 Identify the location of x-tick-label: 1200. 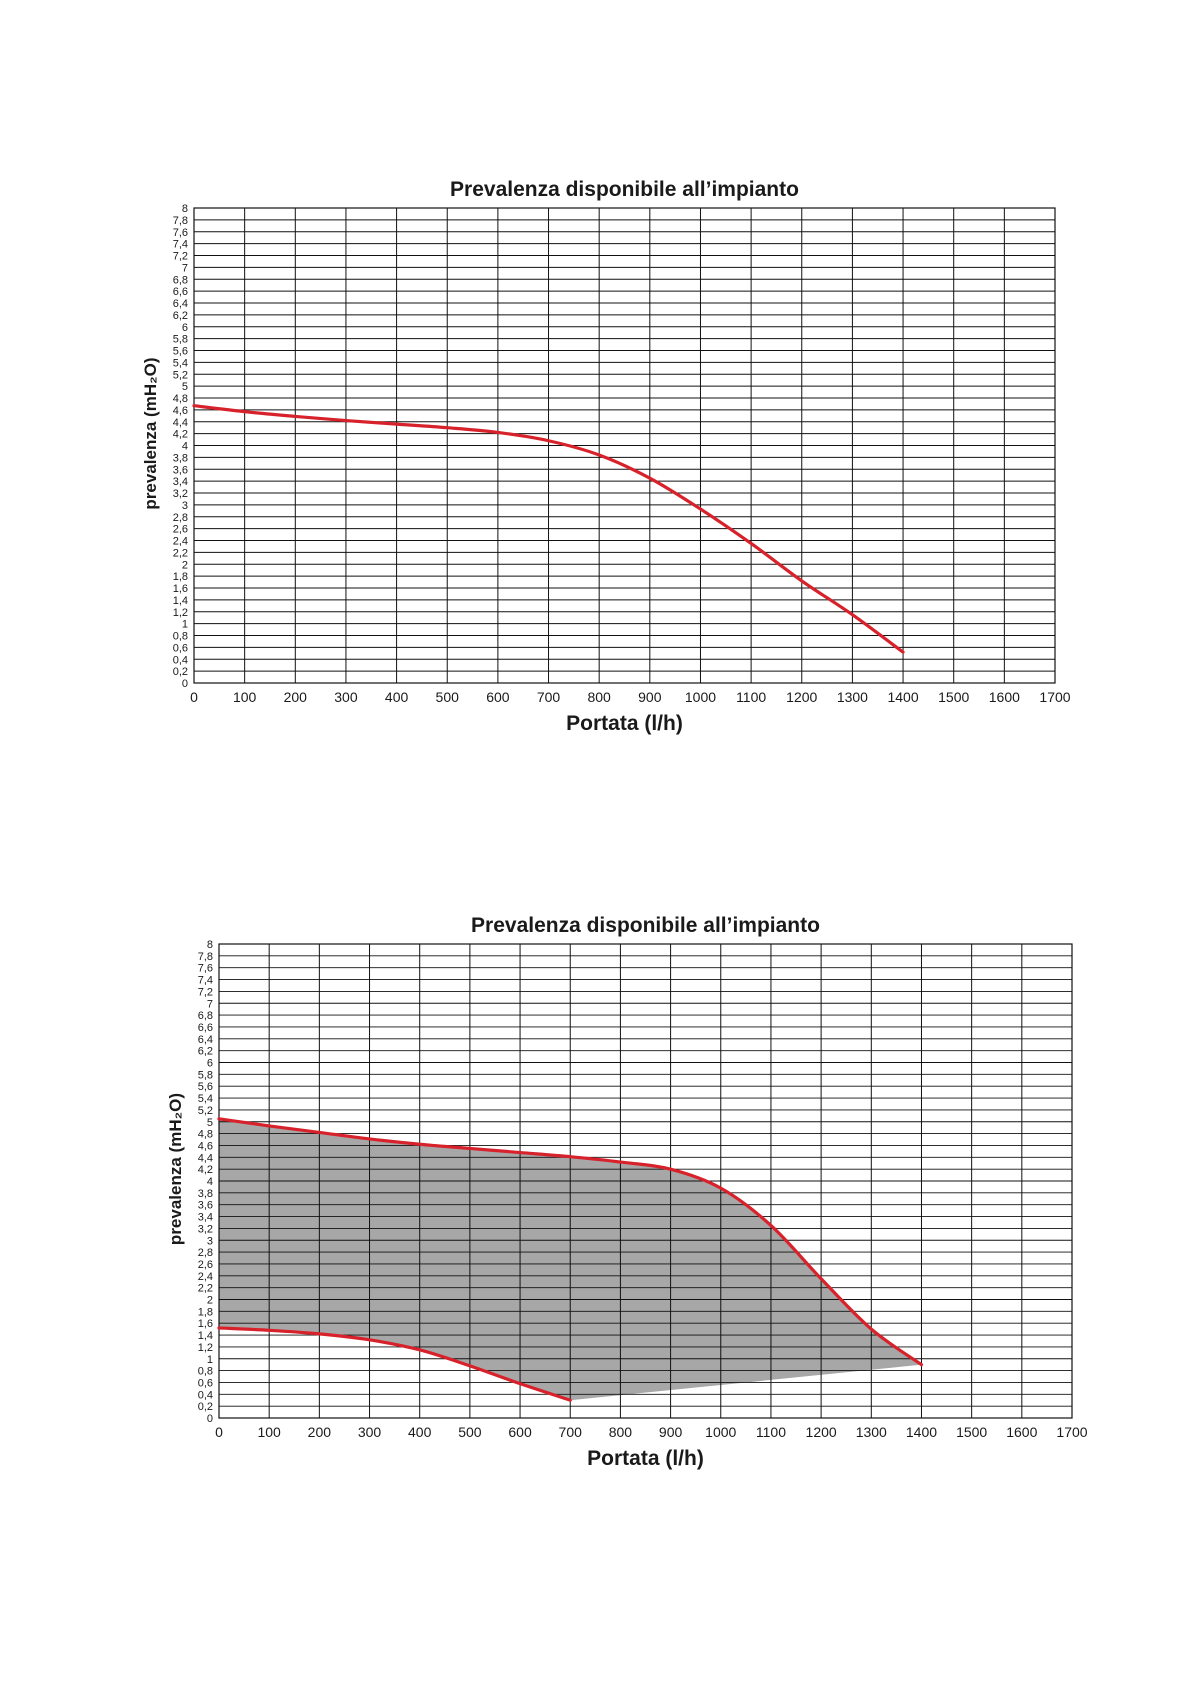
(801, 697).